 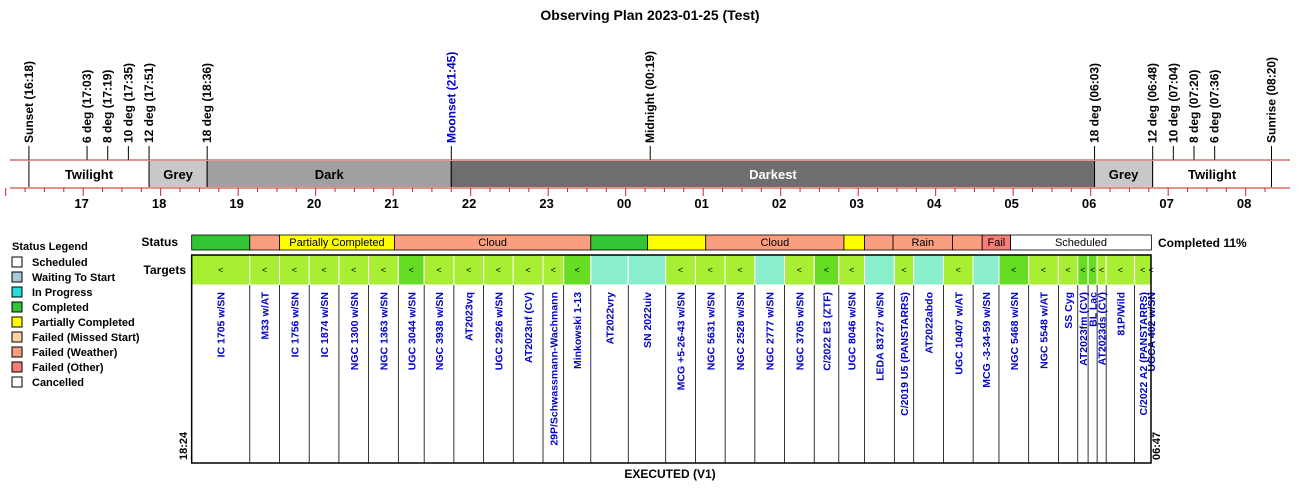 What do you see at coordinates (81, 203) in the screenshot?
I see `hour-label: 17` at bounding box center [81, 203].